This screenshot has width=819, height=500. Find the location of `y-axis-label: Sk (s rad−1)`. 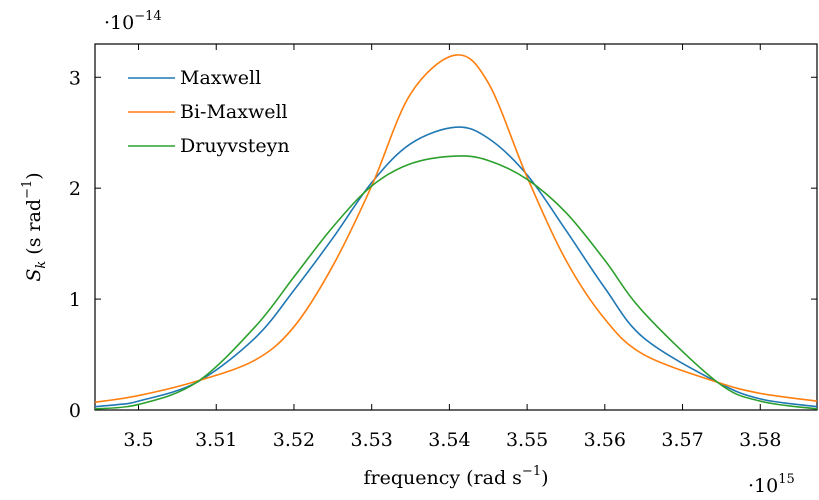

y-axis-label: Sk (s rad−1) is located at coordinates (34, 226).